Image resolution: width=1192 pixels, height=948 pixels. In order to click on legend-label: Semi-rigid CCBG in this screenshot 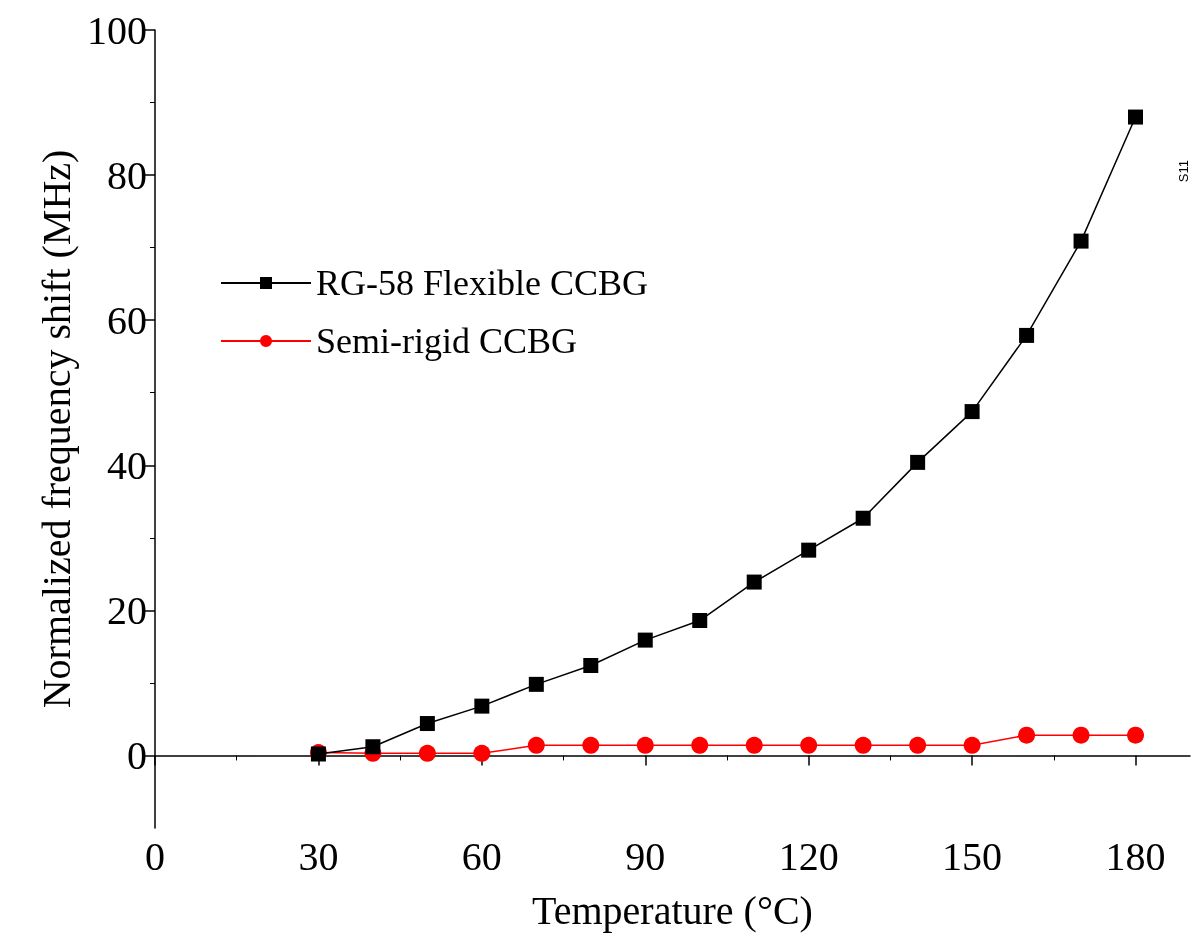, I will do `click(447, 341)`.